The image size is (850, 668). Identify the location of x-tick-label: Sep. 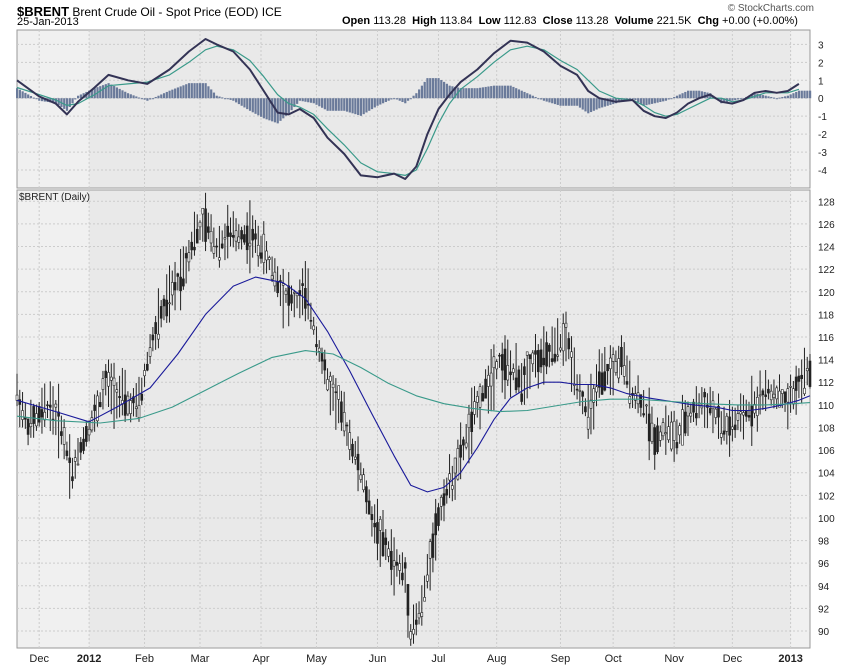
(561, 659).